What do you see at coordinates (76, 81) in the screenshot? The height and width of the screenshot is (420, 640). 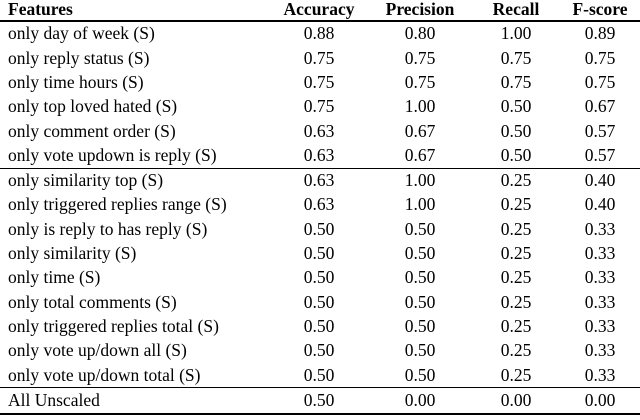 I see `feature-label: only time hours (S)` at bounding box center [76, 81].